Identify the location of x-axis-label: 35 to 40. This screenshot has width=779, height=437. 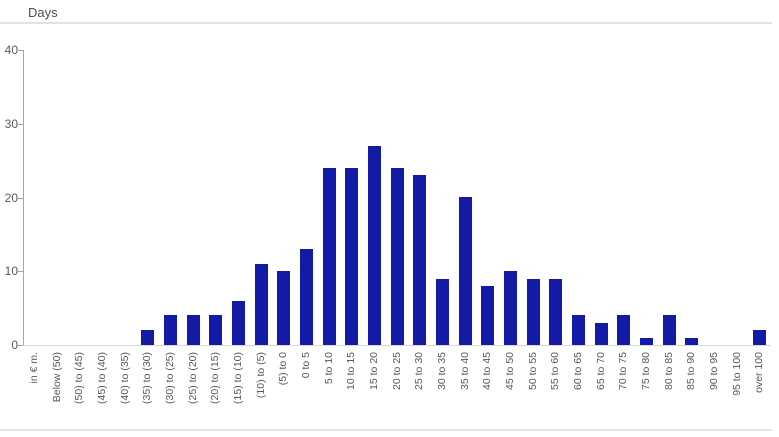
(464, 371).